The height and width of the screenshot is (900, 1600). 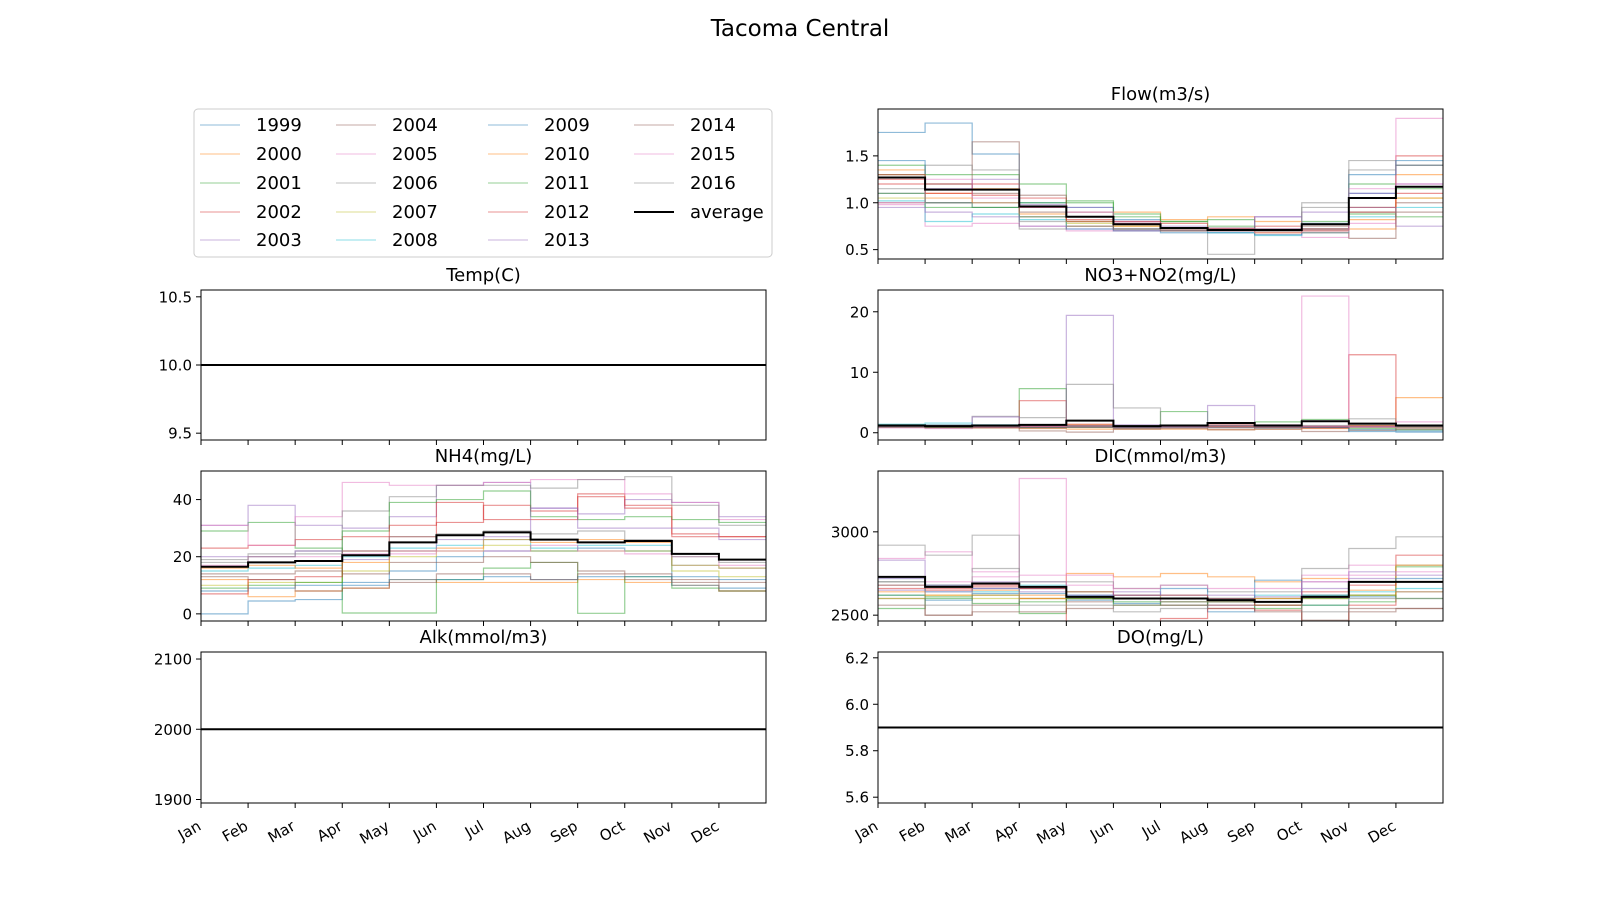 What do you see at coordinates (567, 212) in the screenshot?
I see `legend-label: 2012` at bounding box center [567, 212].